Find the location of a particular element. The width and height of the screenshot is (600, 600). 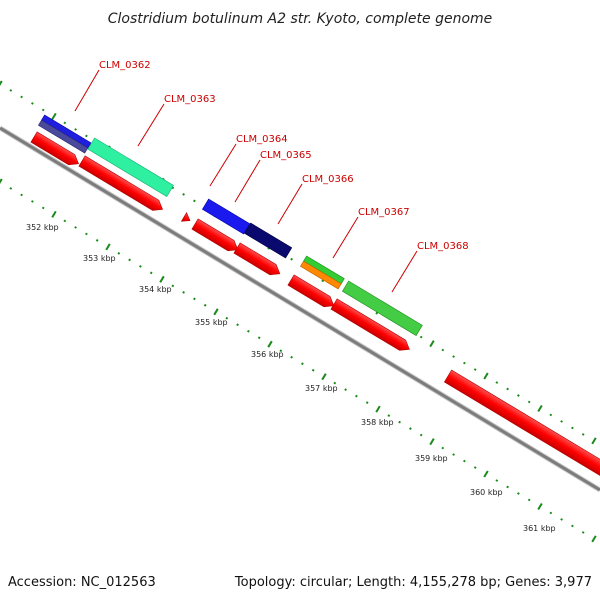

gene-label-clm0368: CLM_0368 is located at coordinates (430, 267).